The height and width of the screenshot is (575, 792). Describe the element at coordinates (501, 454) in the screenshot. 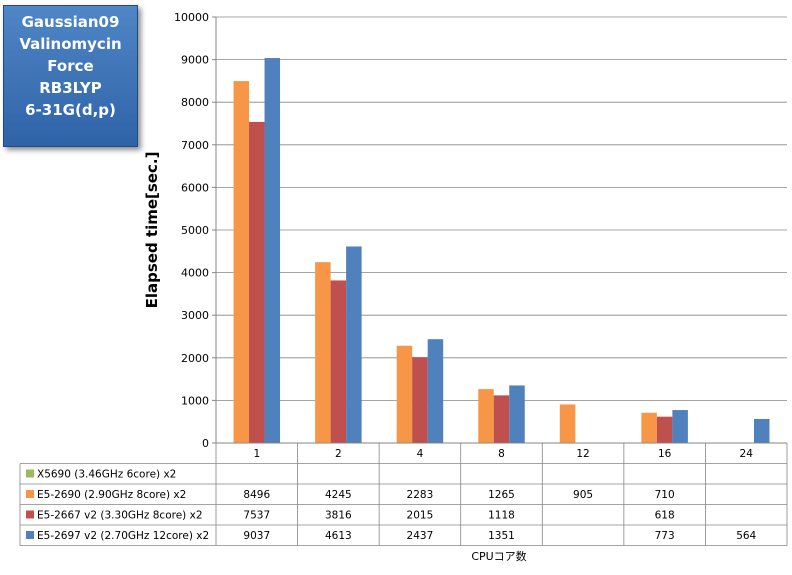

I see `x-category-label: 8` at that location.